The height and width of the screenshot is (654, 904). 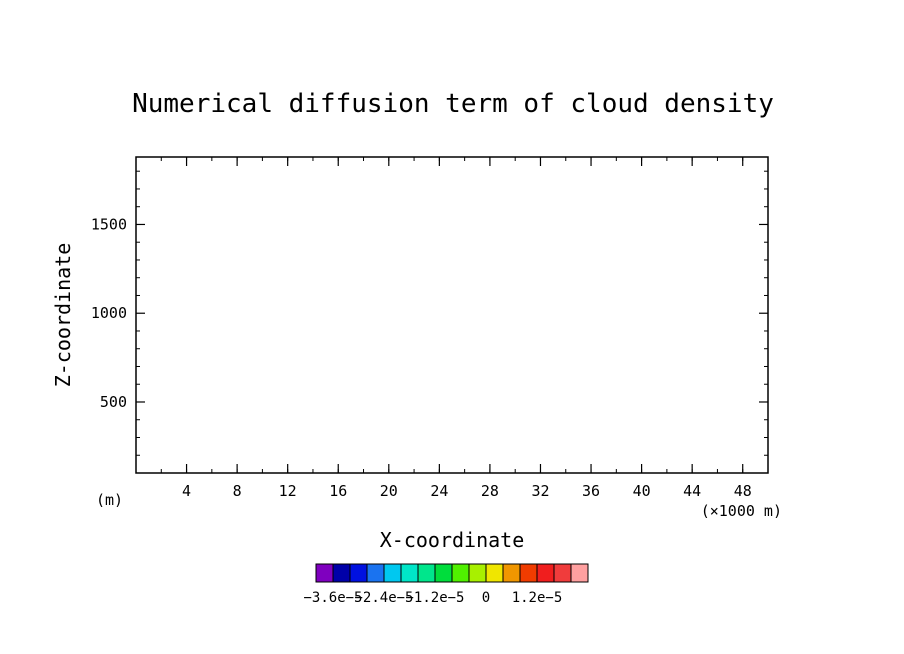 What do you see at coordinates (692, 491) in the screenshot?
I see `x-tick-label: 44` at bounding box center [692, 491].